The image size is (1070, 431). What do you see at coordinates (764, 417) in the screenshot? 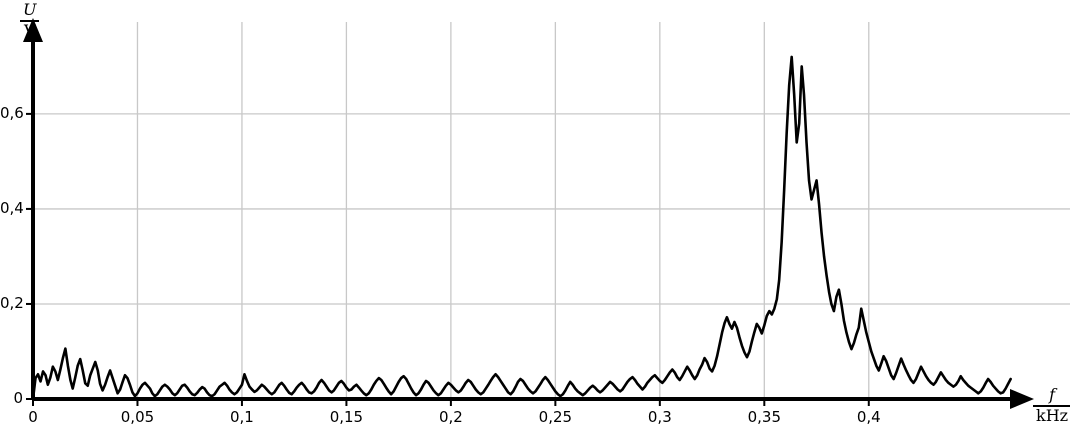
I see `x-axis-tick-label: 0,35` at bounding box center [764, 417].